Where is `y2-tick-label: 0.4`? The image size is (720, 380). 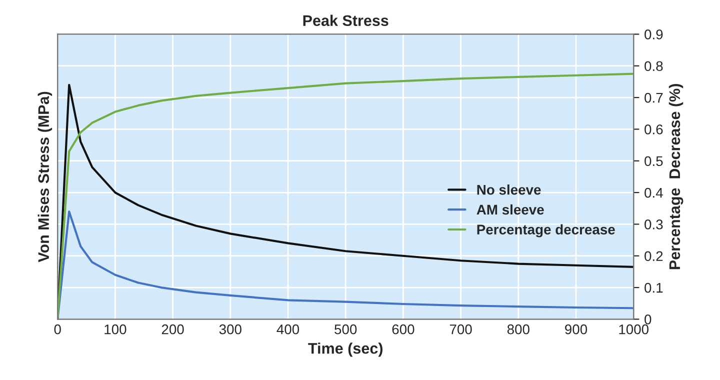 y2-tick-label: 0.4 is located at coordinates (653, 193).